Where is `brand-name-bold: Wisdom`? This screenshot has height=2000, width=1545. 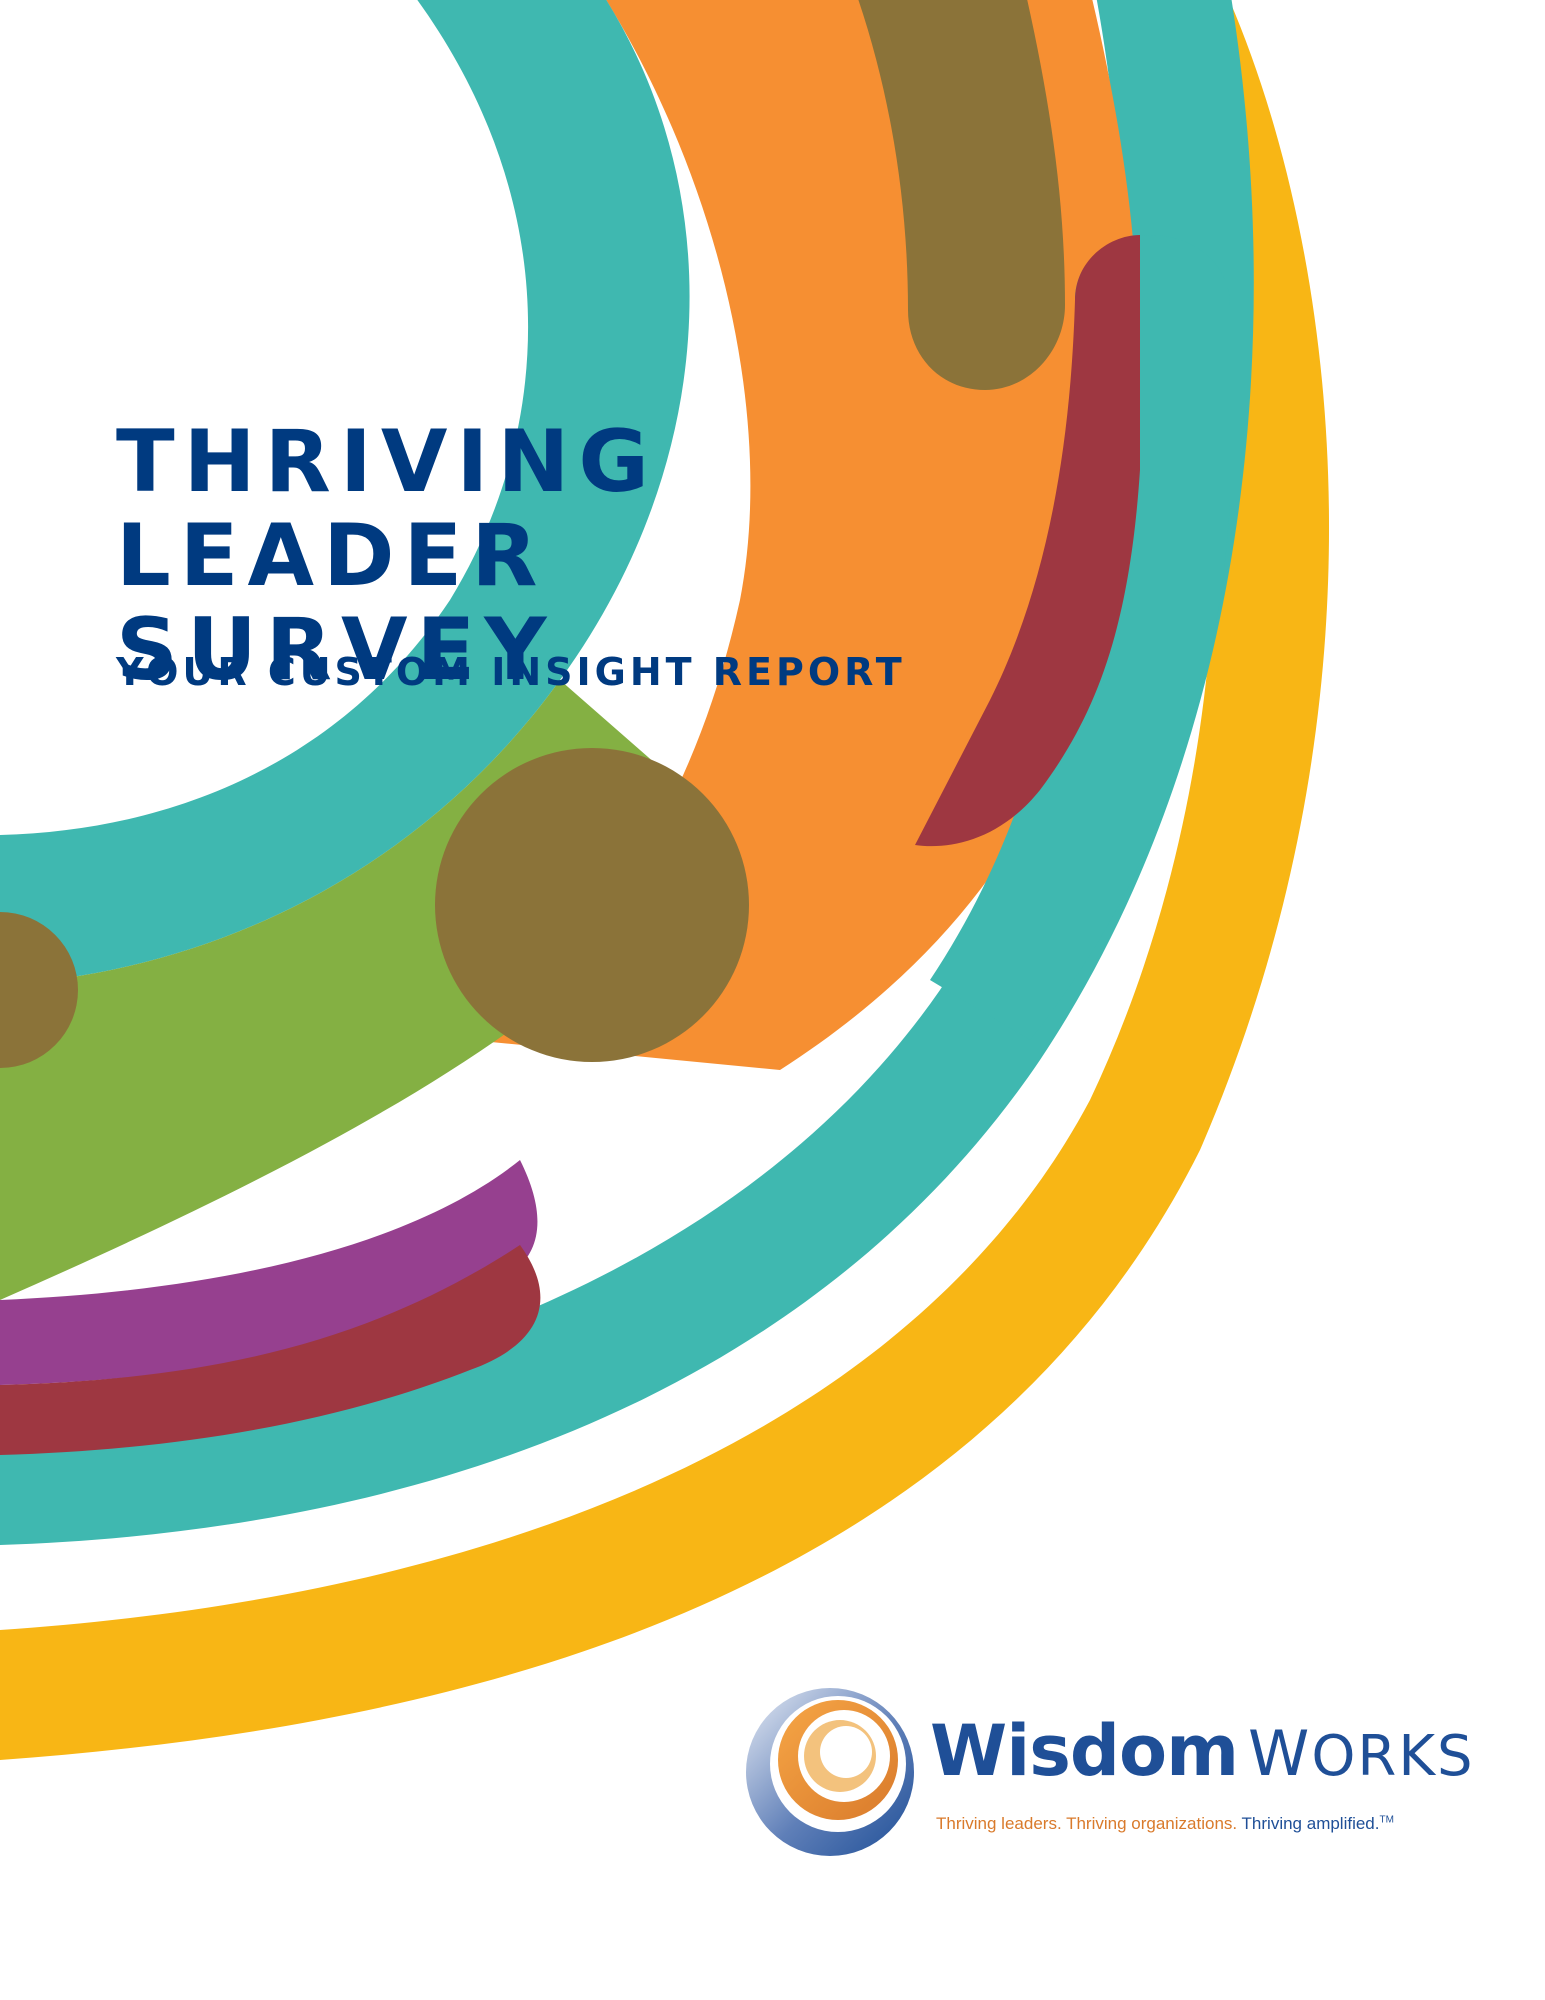 brand-name-bold: Wisdom is located at coordinates (1084, 1751).